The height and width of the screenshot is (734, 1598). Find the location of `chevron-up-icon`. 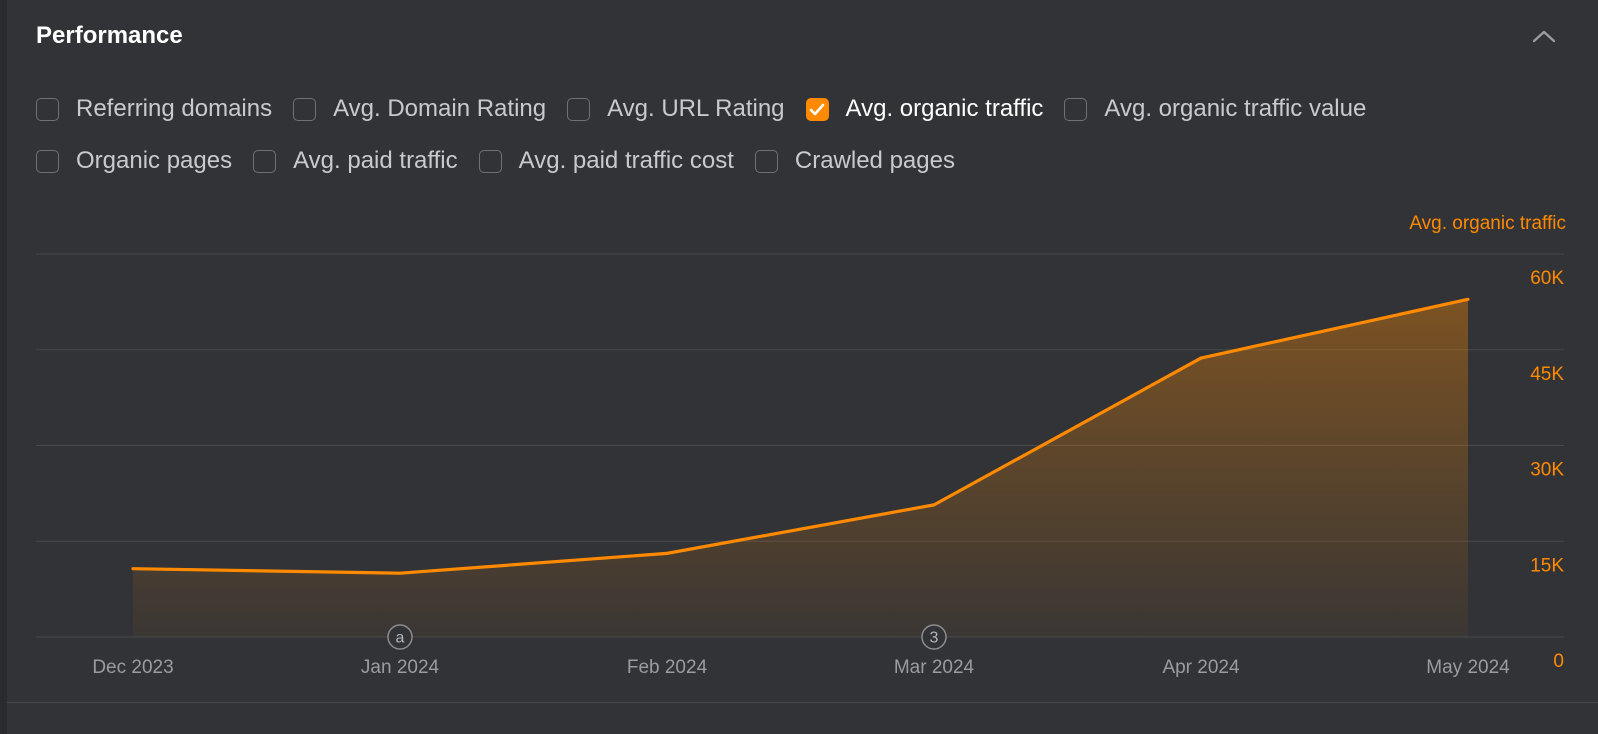

chevron-up-icon is located at coordinates (1544, 36).